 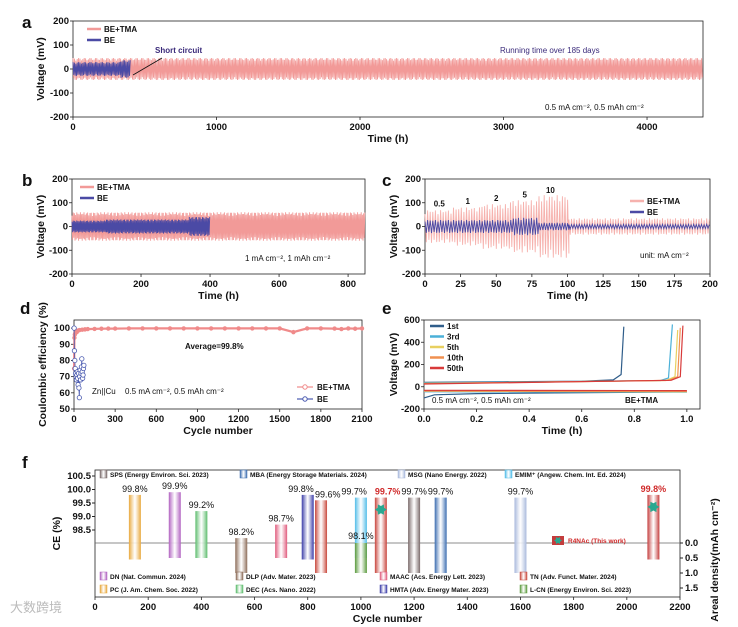 I want to click on bar-tn-highlight, so click(x=380, y=535).